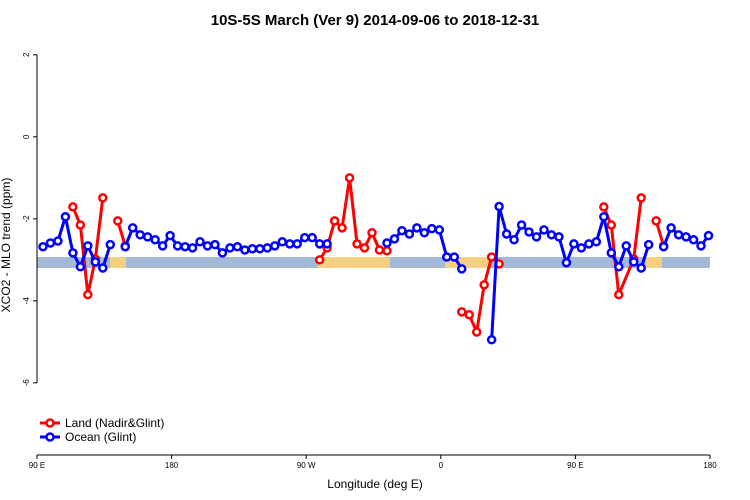  What do you see at coordinates (6, 245) in the screenshot?
I see `y-axis-label: XCO2 - MLO trend (ppm)` at bounding box center [6, 245].